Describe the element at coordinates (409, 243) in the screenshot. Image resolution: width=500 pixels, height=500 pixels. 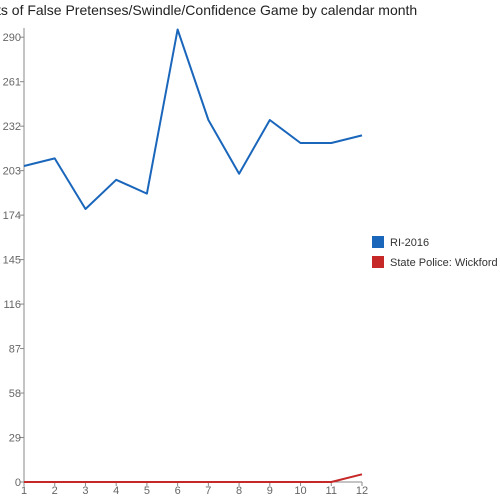
I see `legend-label: RI-2016` at that location.